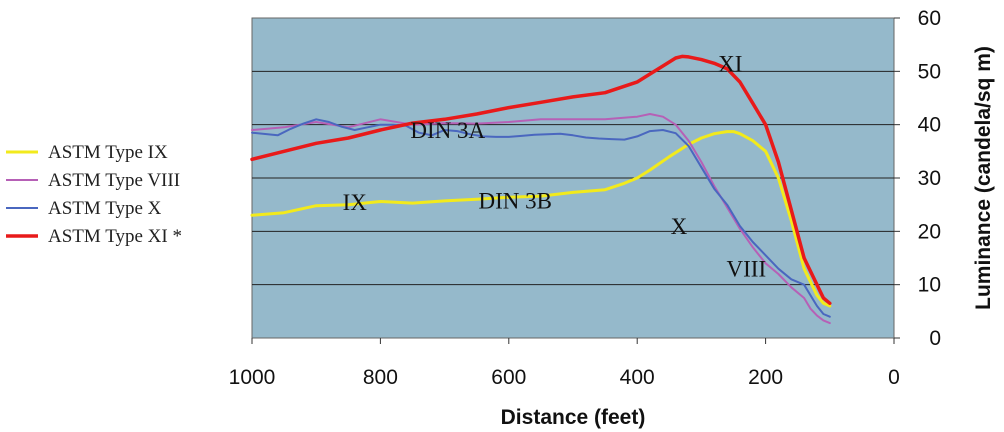  I want to click on y-axis-ticks: 0 10 20 30 40 50 60, so click(917, 178).